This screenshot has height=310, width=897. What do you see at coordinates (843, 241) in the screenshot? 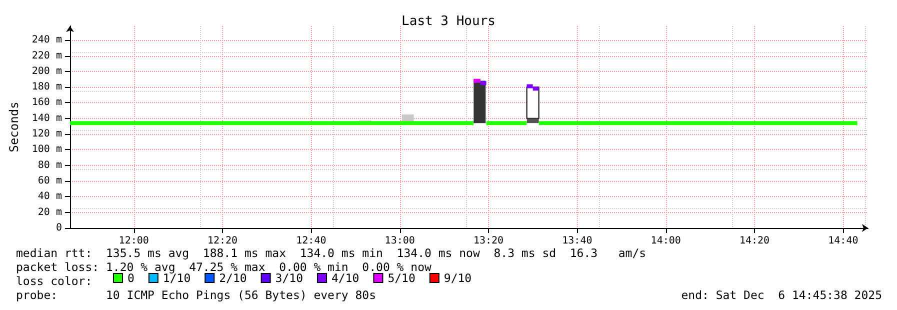
I see `x-tick-label: 14:40` at bounding box center [843, 241].